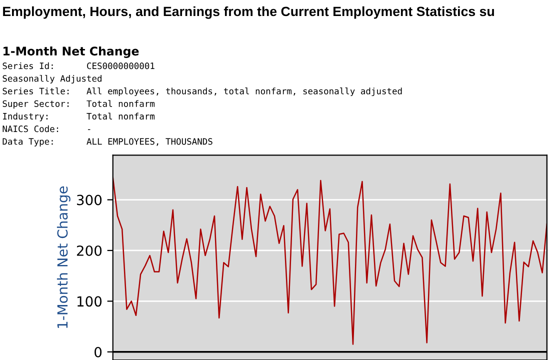 This screenshot has height=360, width=548. Describe the element at coordinates (202, 92) in the screenshot. I see `text: Series Title: All employees, thousands, total nonfarm, seasonally adjusted` at that location.